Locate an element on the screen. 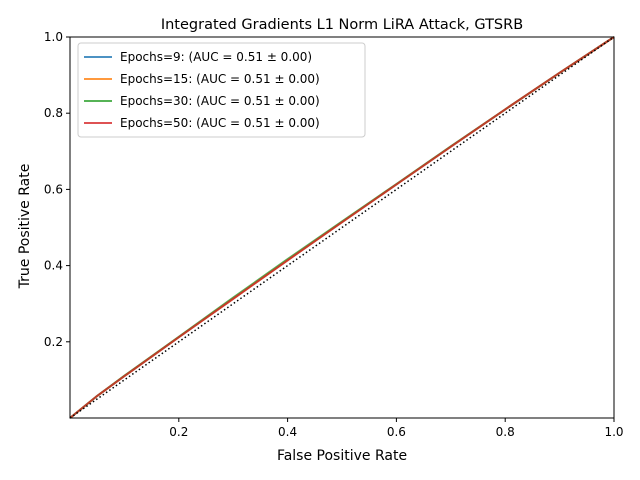 This screenshot has width=640, height=480. y-tick-label: 0.2 is located at coordinates (53, 342).